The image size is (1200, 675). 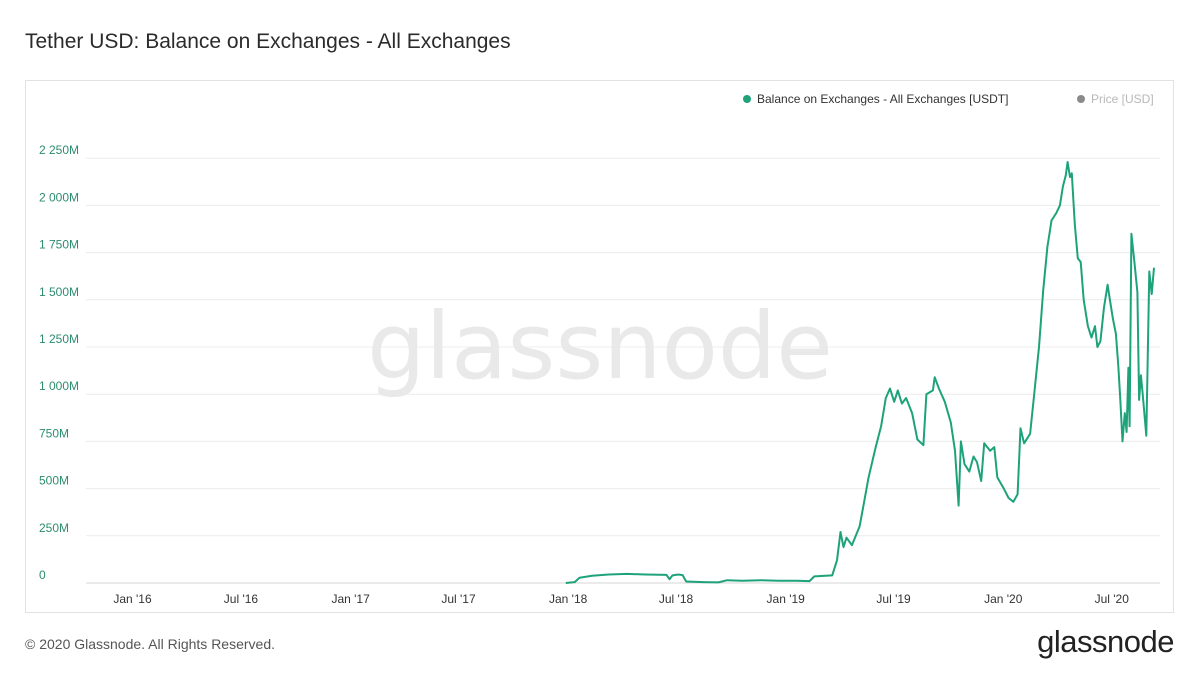 What do you see at coordinates (54, 528) in the screenshot?
I see `y-tick-label: 250M` at bounding box center [54, 528].